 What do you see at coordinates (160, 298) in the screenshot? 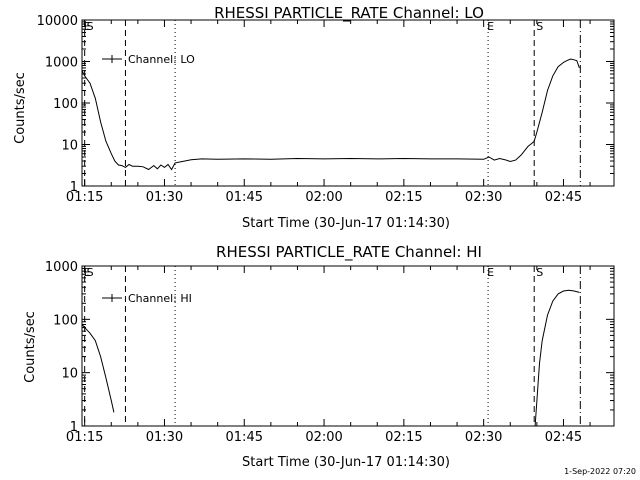
I see `legend-label: Channel: HI` at bounding box center [160, 298].